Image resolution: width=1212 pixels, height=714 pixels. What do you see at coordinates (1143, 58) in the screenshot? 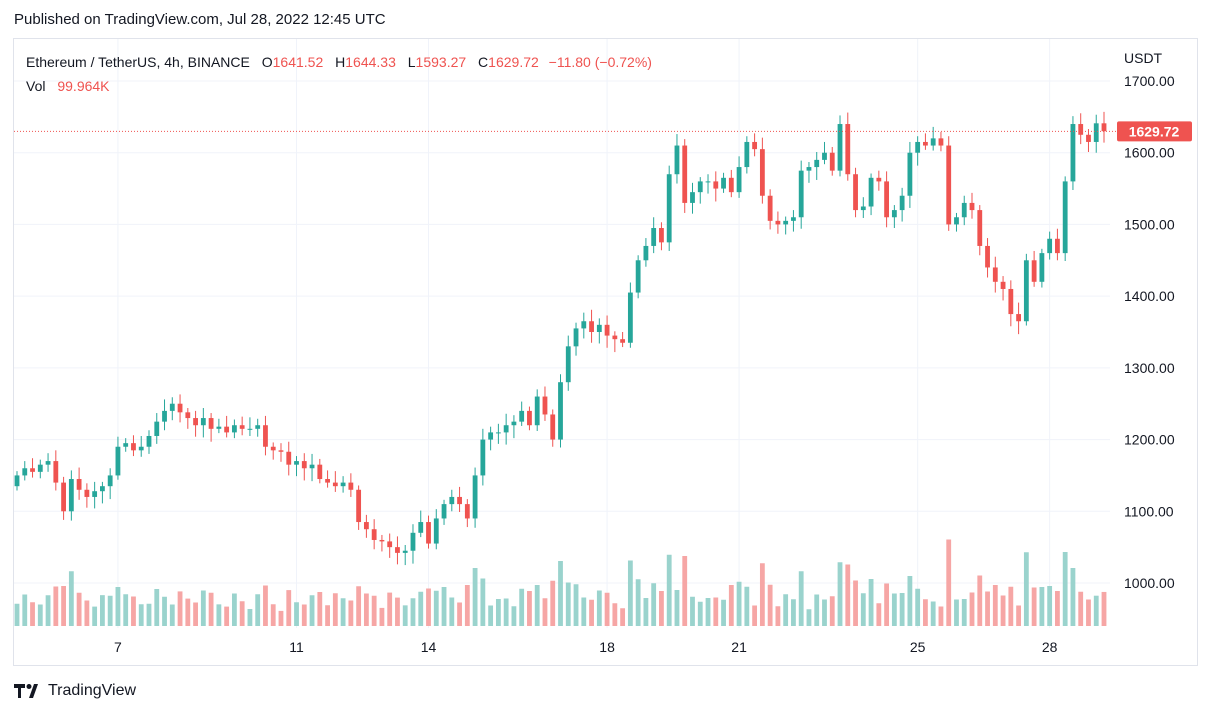
I see `currency-label: USDT` at bounding box center [1143, 58].